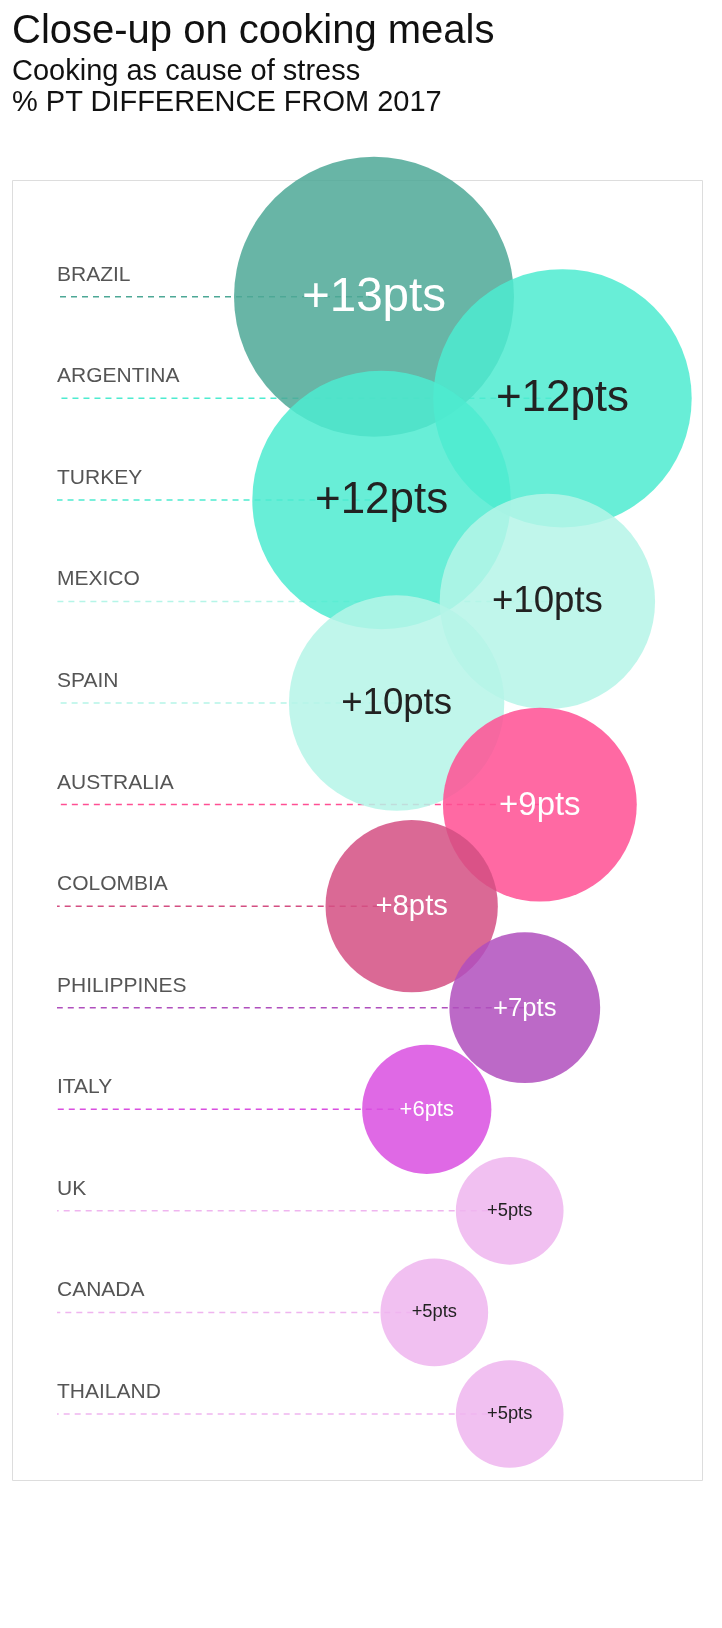  Describe the element at coordinates (109, 1390) in the screenshot. I see `category-label: THAILAND` at that location.